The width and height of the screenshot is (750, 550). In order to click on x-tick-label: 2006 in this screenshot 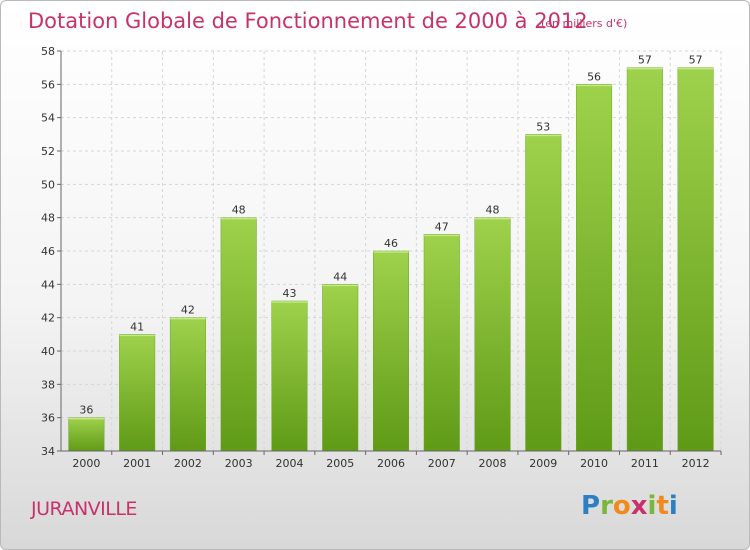, I will do `click(391, 463)`.